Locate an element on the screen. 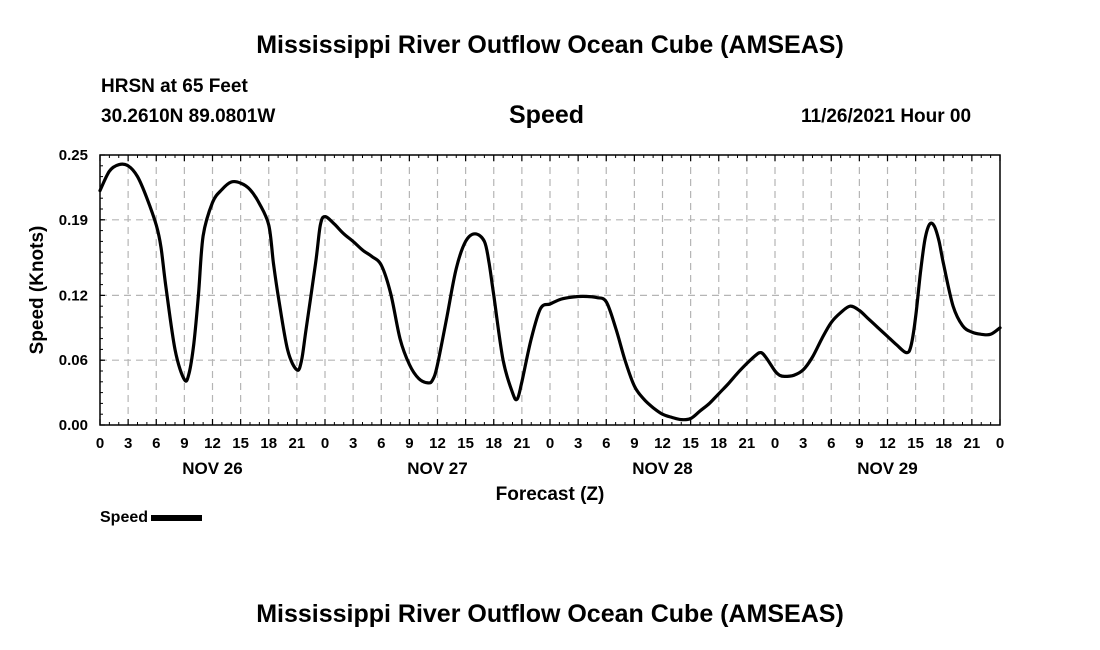 The image size is (1100, 650). issued-time: 11/26/2021 Hour 00 is located at coordinates (886, 116).